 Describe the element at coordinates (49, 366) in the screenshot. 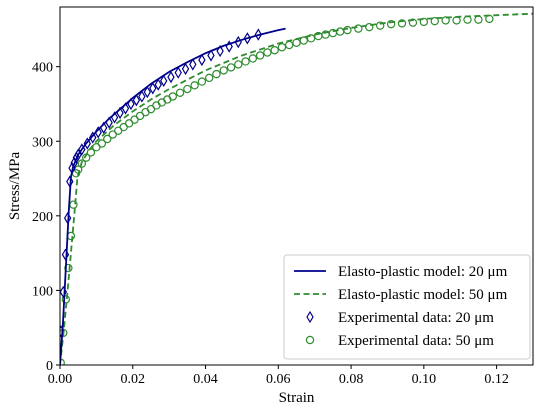

I see `y-tick-label: 0` at that location.